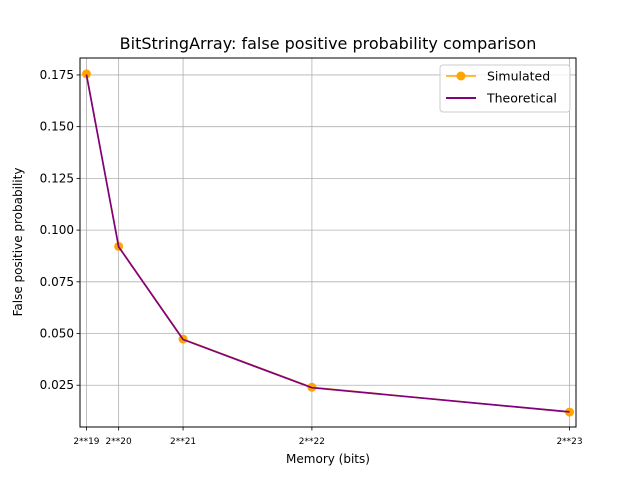 The width and height of the screenshot is (640, 485). I want to click on y-tick-label: 0.050, so click(57, 334).